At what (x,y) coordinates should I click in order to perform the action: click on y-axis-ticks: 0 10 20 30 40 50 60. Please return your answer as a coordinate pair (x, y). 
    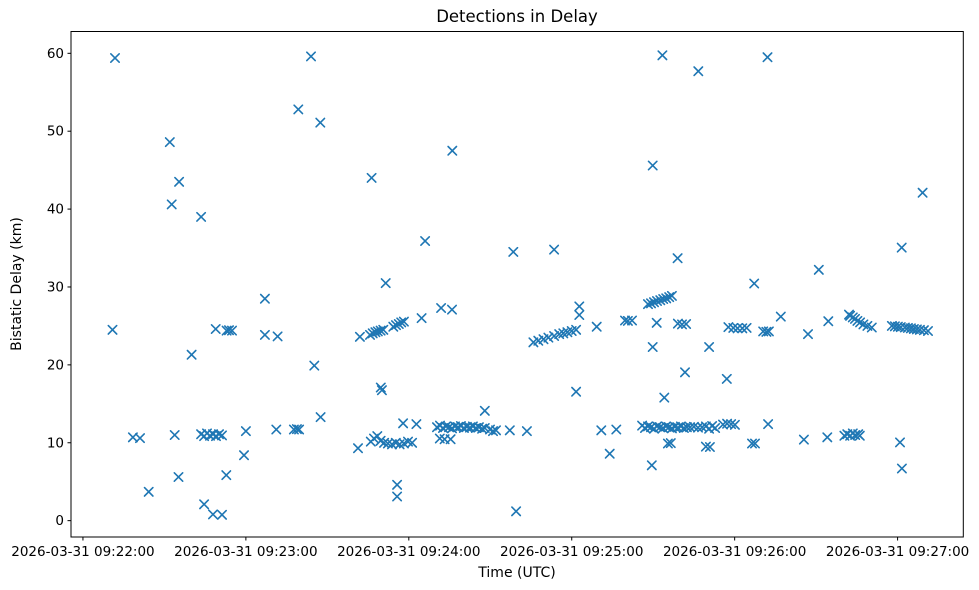
    Looking at the image, I should click on (59, 287).